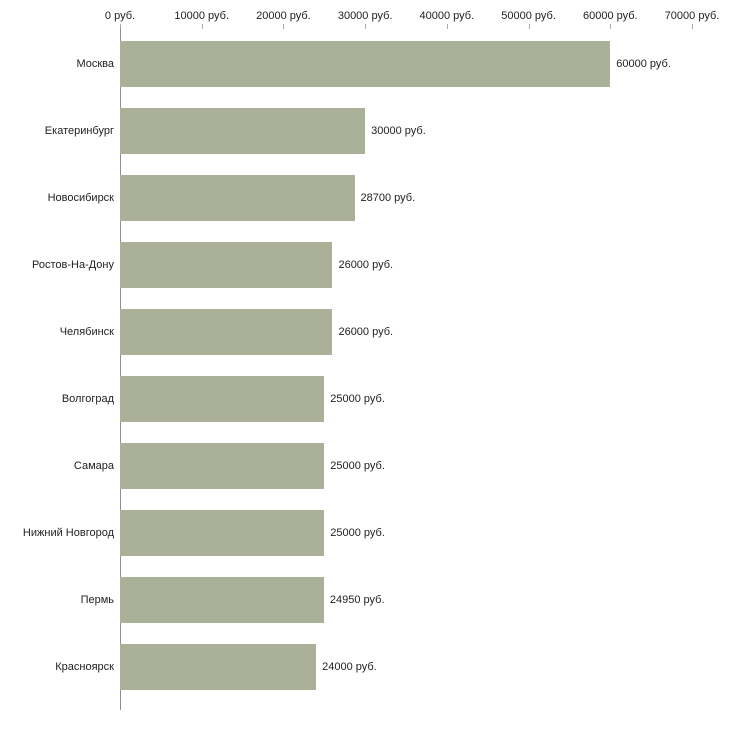  What do you see at coordinates (398, 130) in the screenshot?
I see `value-label: 30000 руб.` at bounding box center [398, 130].